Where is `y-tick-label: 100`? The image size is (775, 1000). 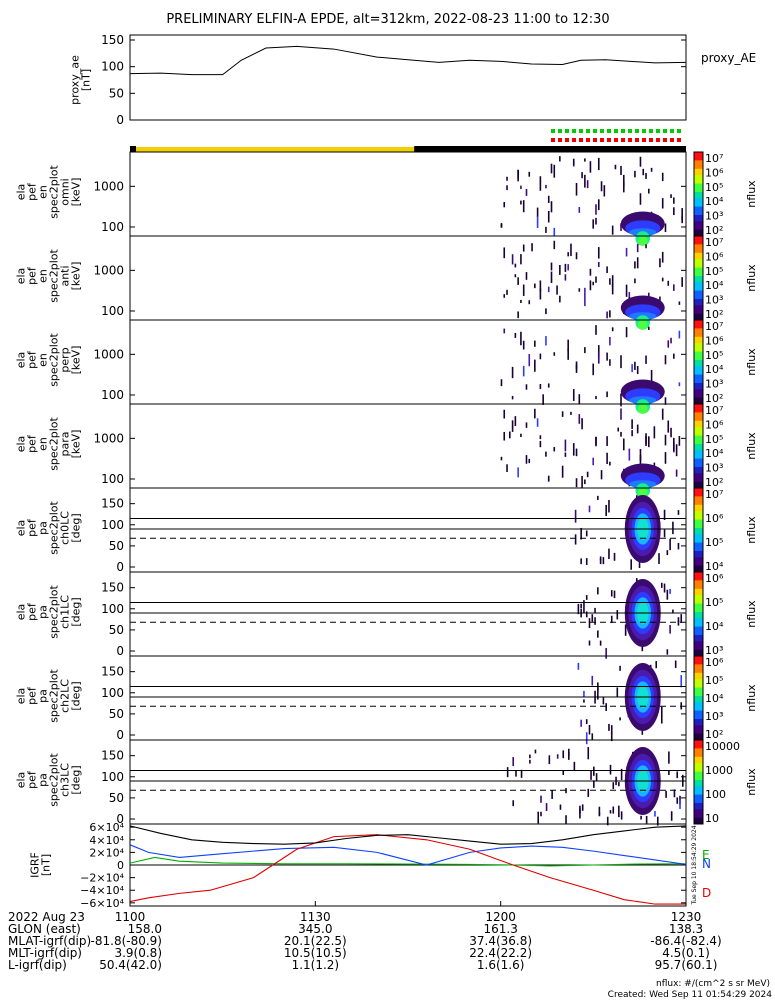 y-tick-label: 100 is located at coordinates (112, 609).